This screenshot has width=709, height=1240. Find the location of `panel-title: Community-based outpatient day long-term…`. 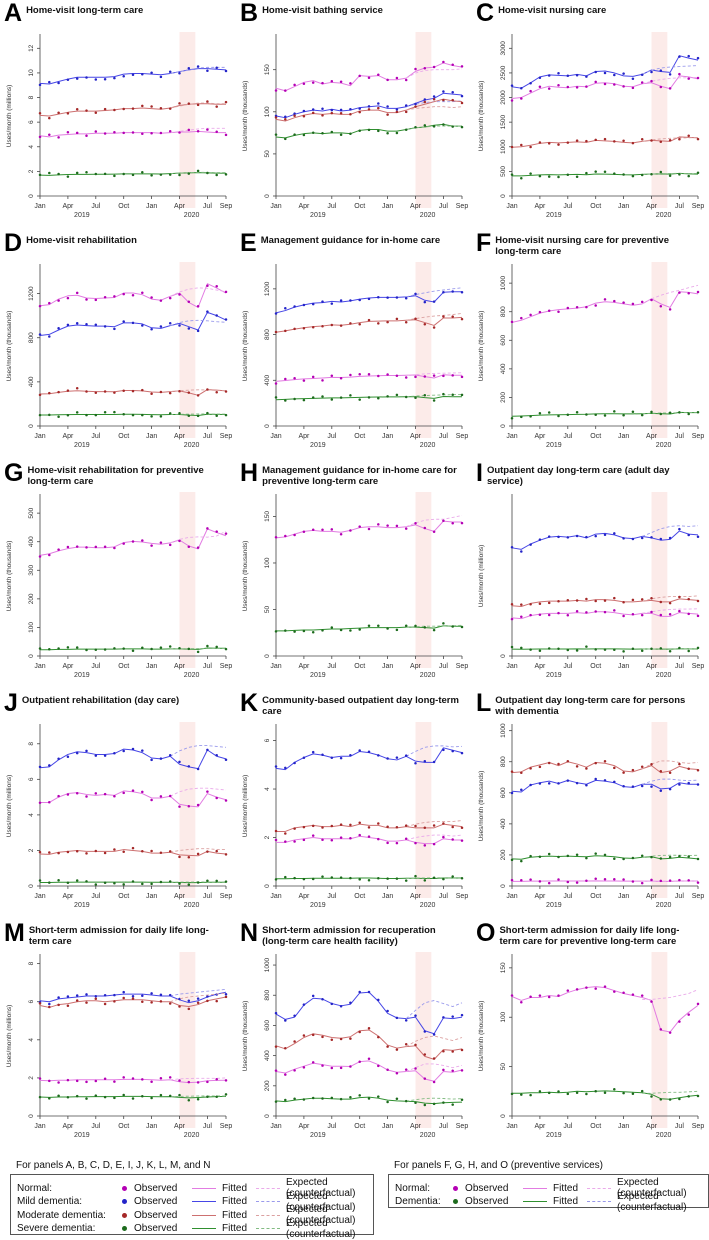

panel-title: Community-based outpatient day long-term… is located at coordinates (360, 706).